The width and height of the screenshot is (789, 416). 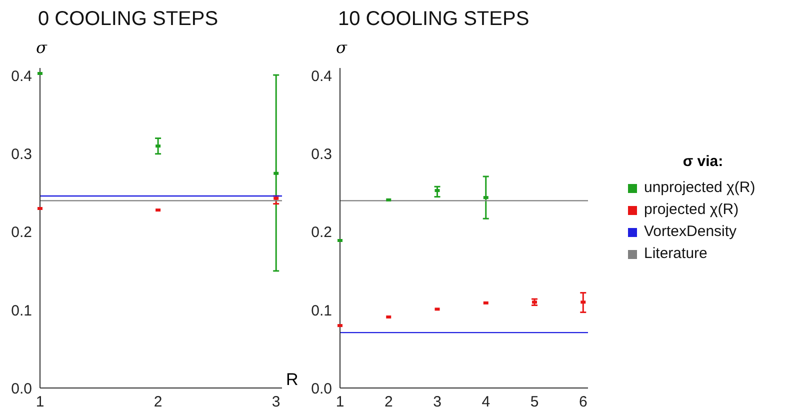 What do you see at coordinates (703, 162) in the screenshot?
I see `legend-title: σ via:` at bounding box center [703, 162].